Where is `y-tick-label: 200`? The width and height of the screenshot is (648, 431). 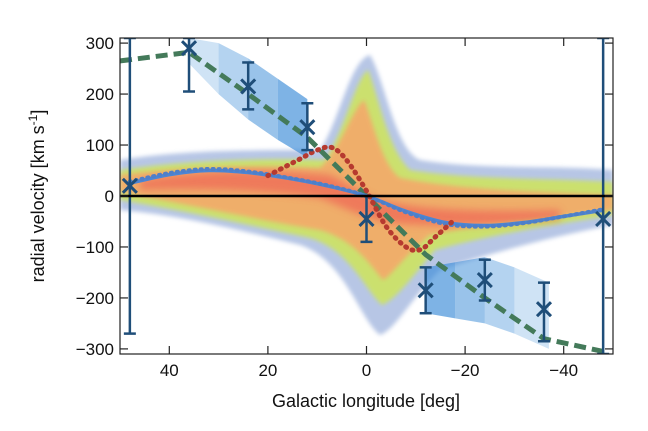 y-tick-label: 200 is located at coordinates (100, 94).